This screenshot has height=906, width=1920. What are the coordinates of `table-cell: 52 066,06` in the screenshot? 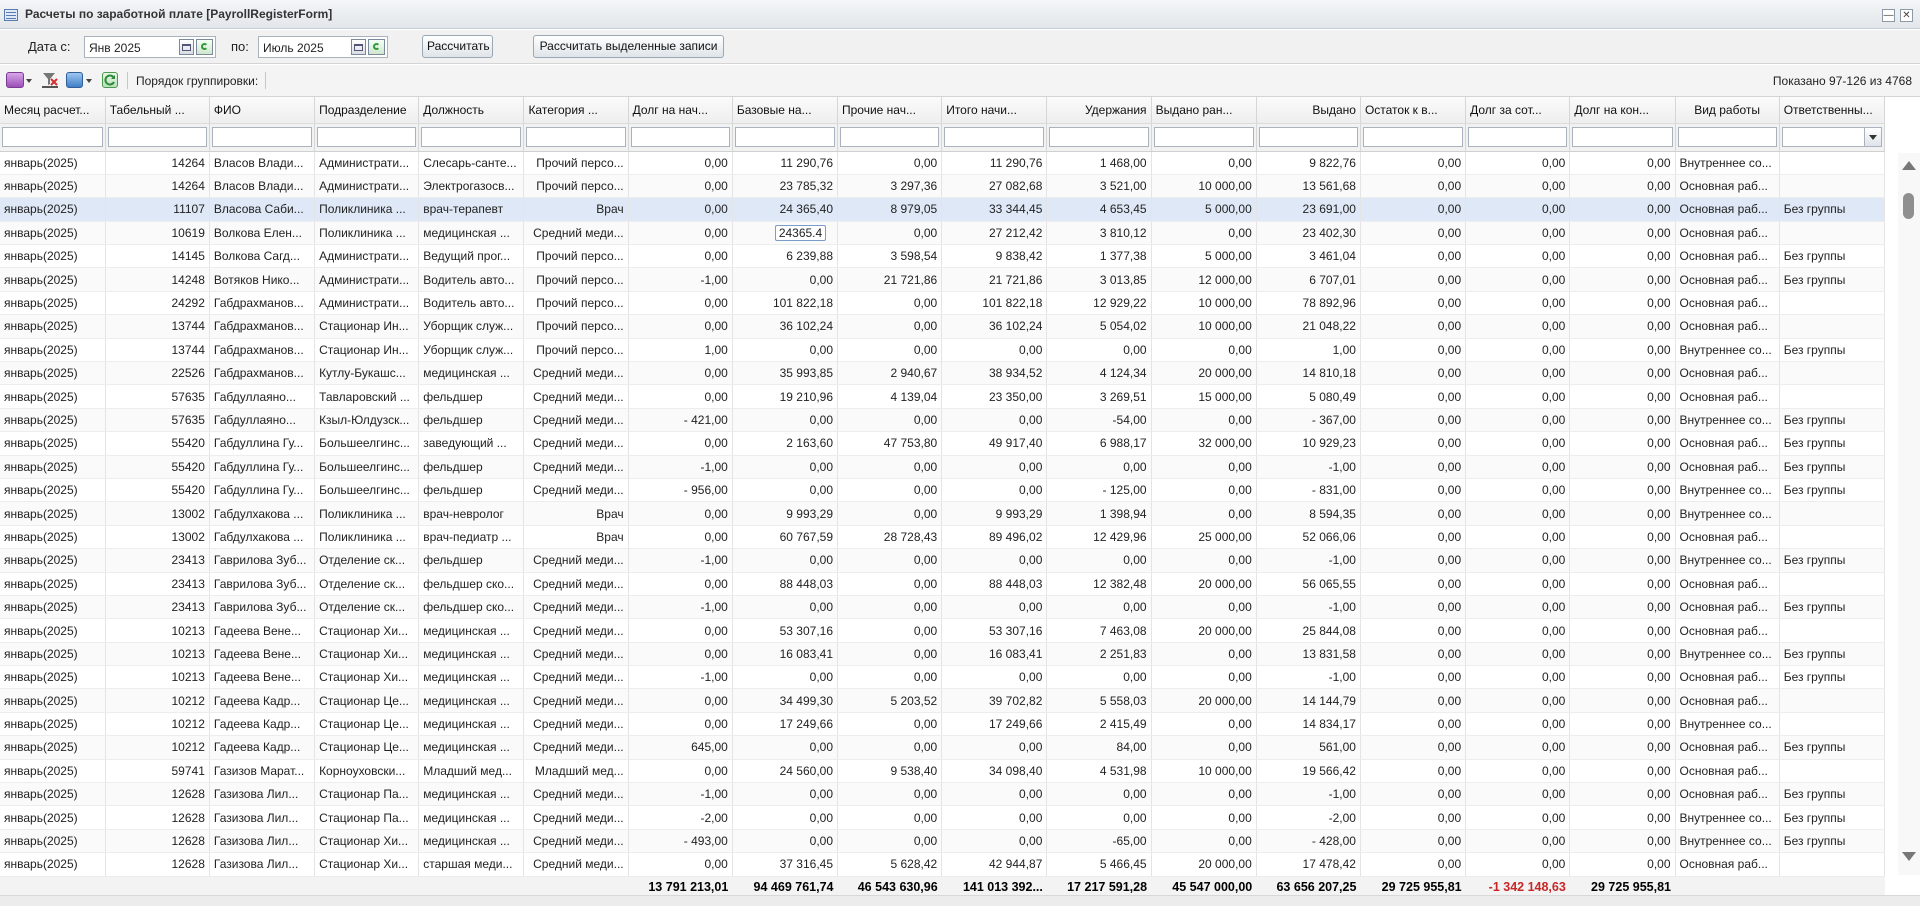 It's located at (1308, 537).